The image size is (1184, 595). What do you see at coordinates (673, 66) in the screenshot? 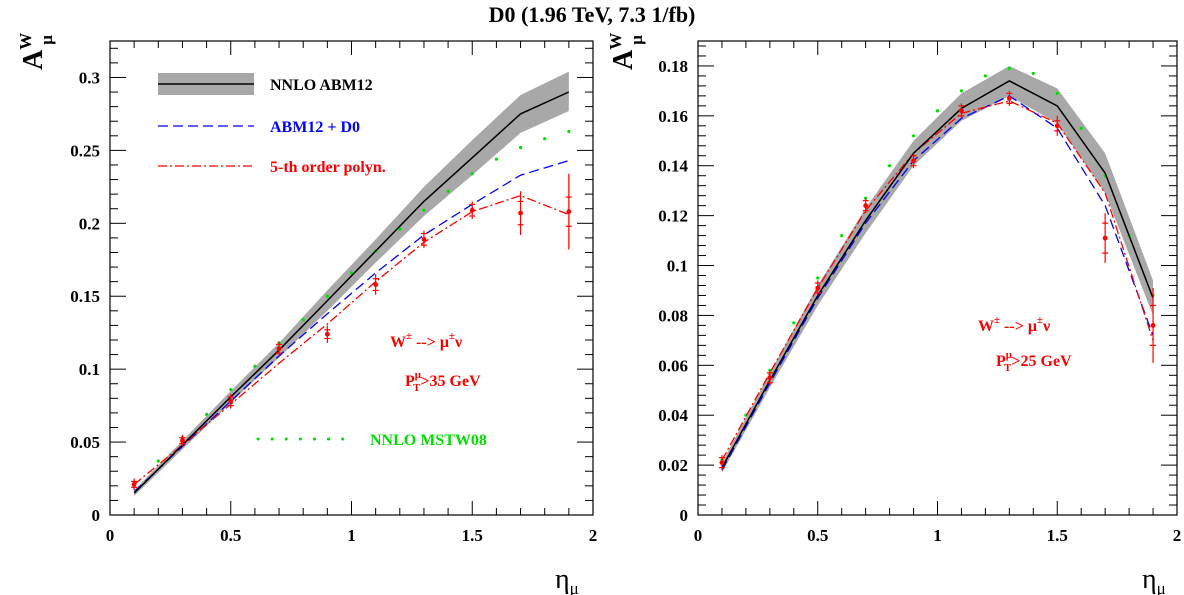
I see `y-tick-label: 0.18` at bounding box center [673, 66].